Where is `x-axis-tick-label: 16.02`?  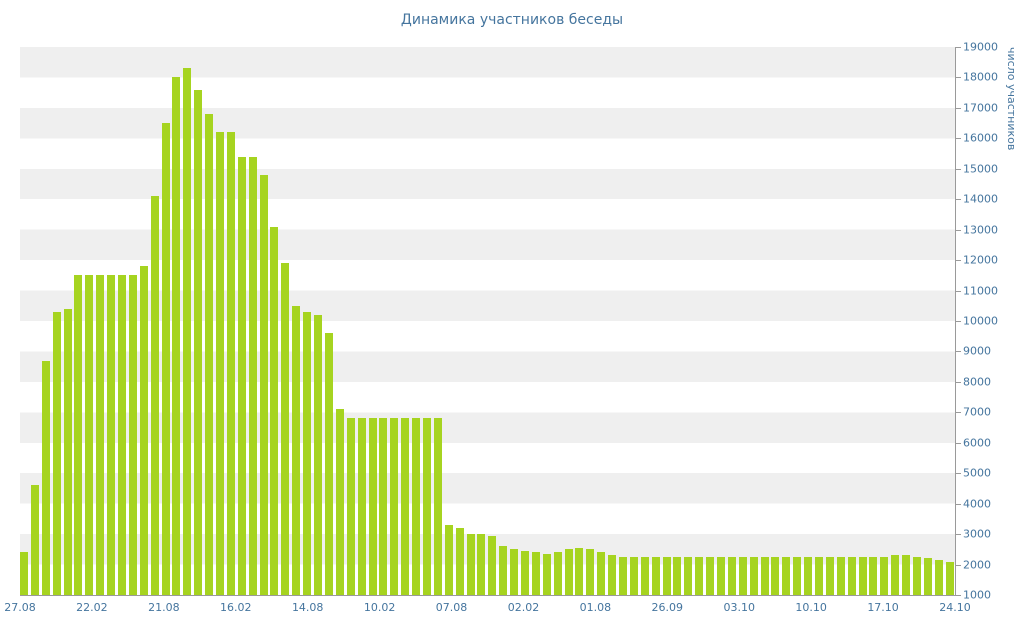
x-axis-tick-label: 16.02 is located at coordinates (236, 607).